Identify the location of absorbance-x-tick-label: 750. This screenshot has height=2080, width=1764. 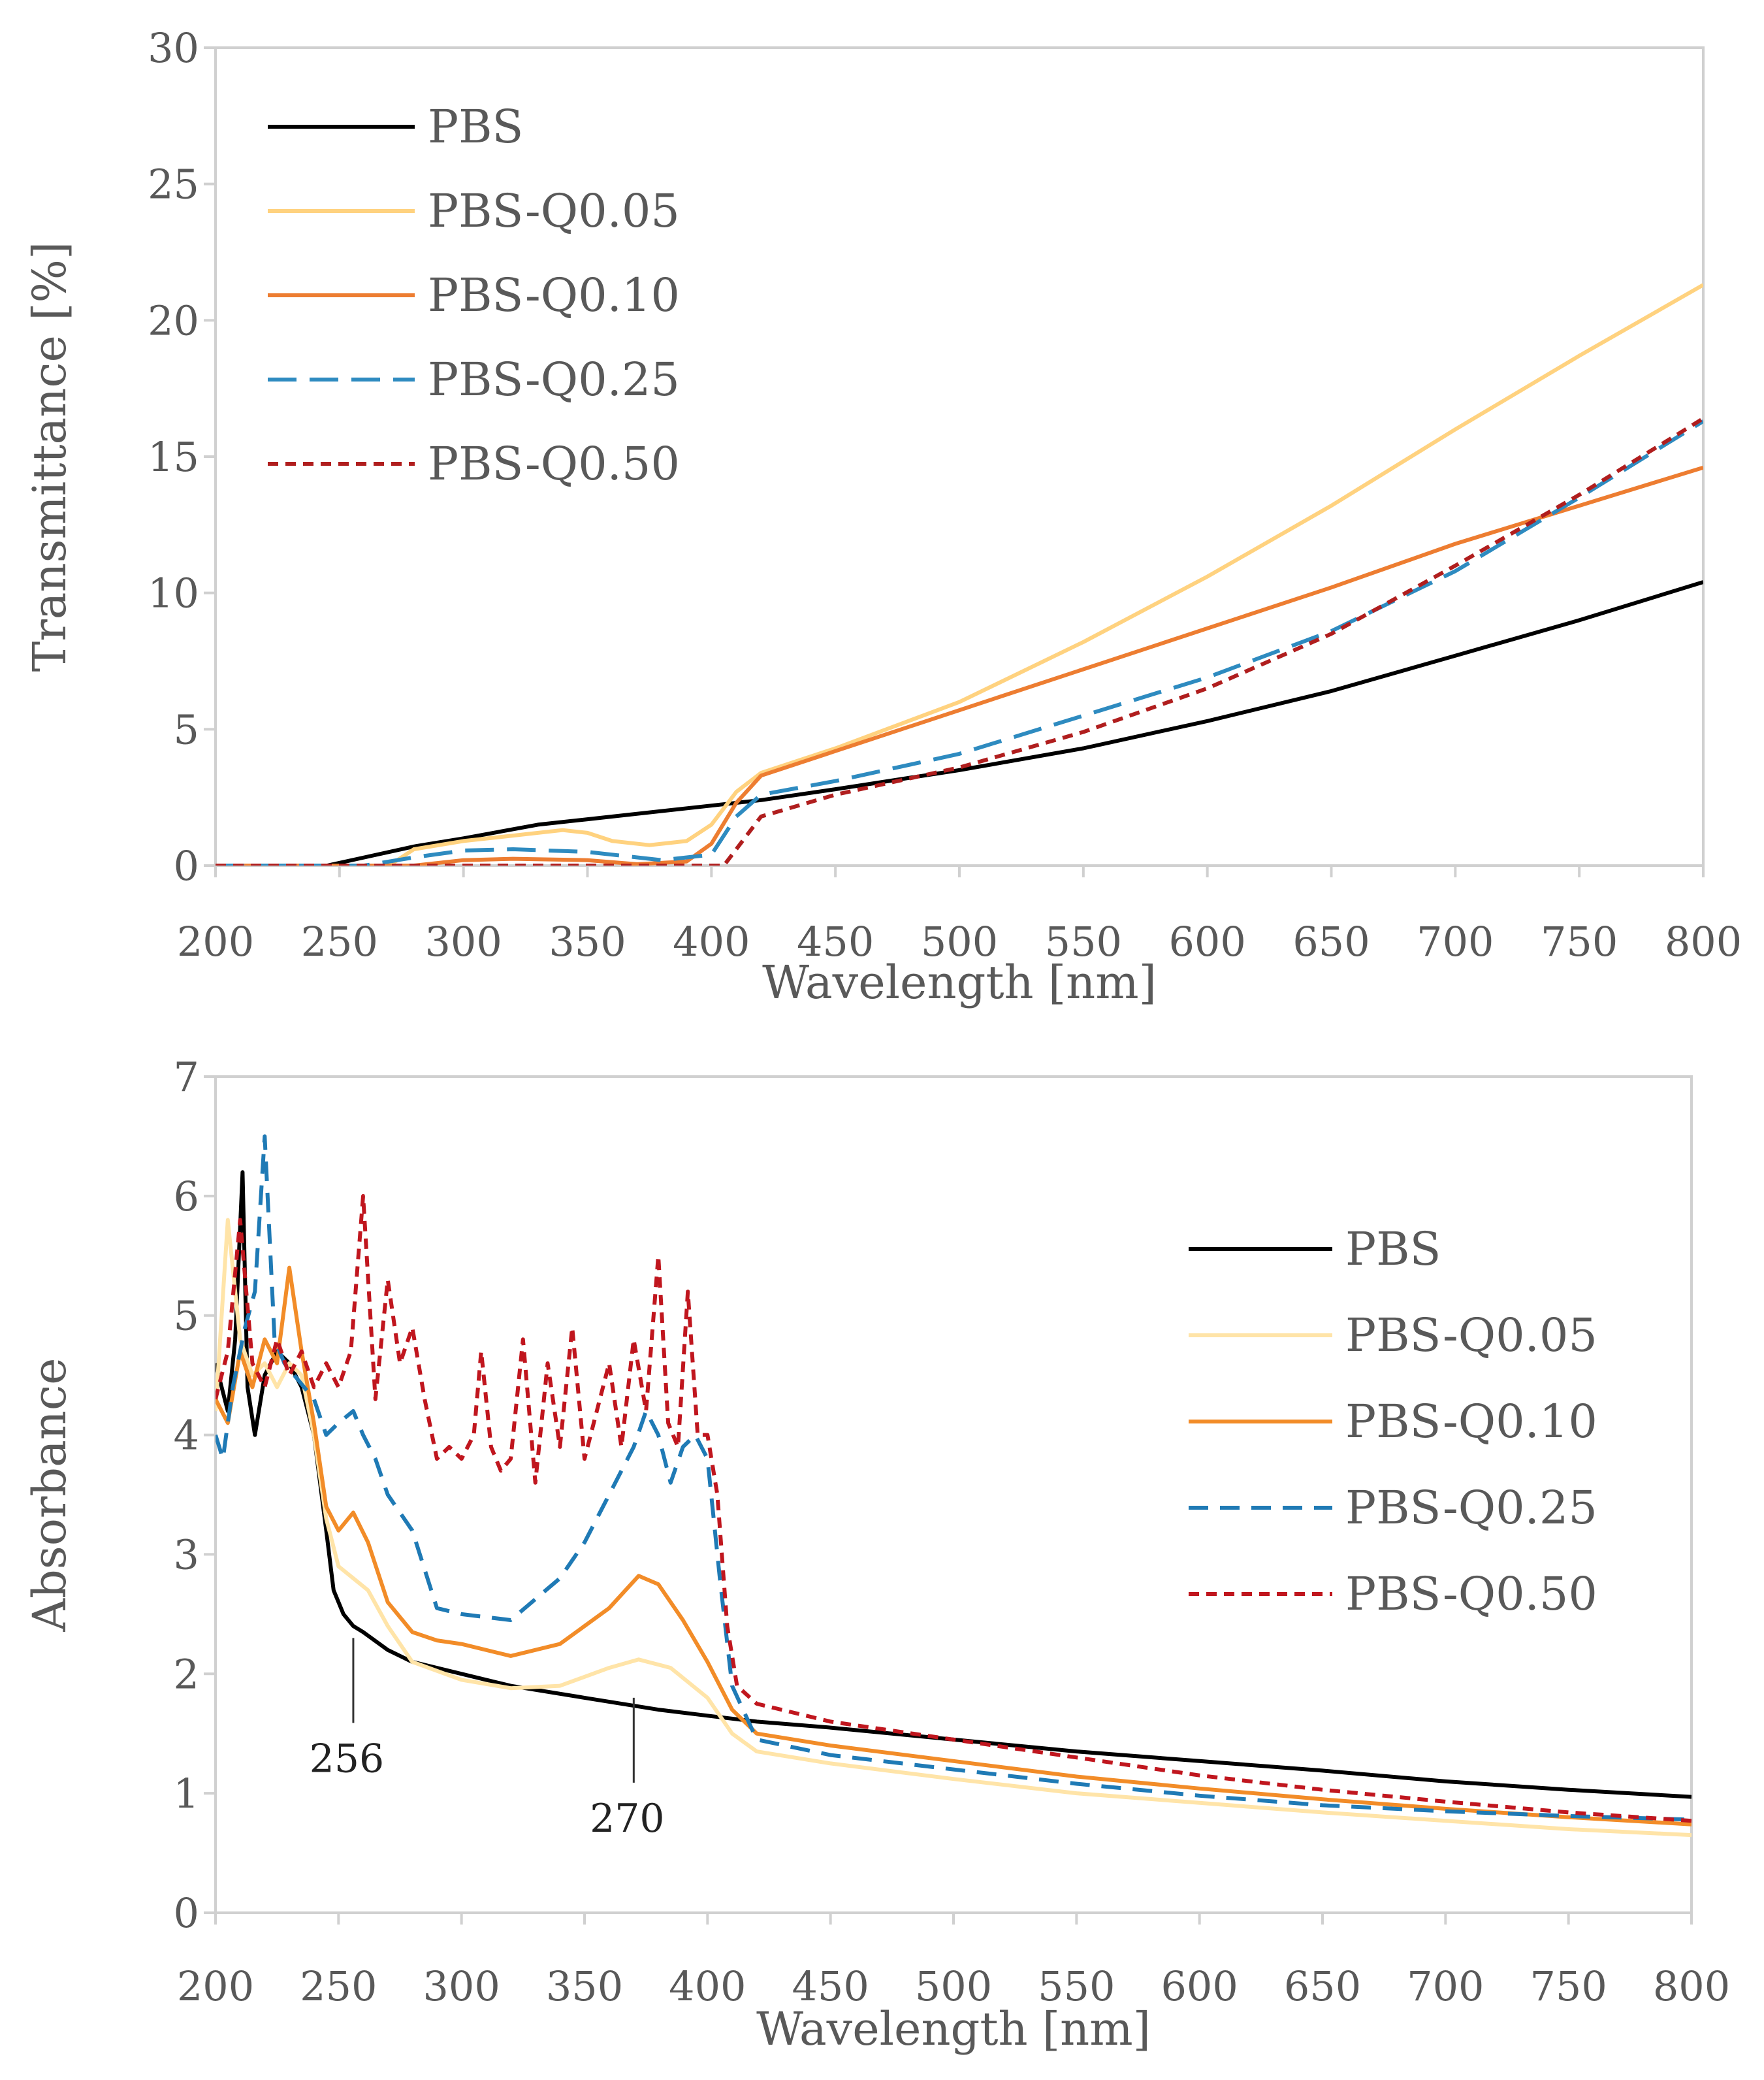
(1569, 1986).